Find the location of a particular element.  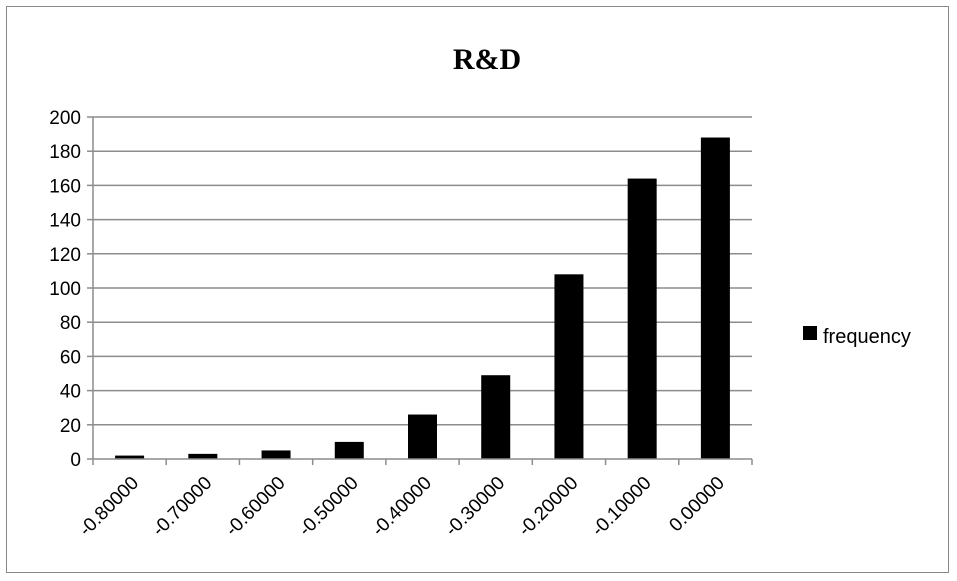

y-tick-label: 180 is located at coordinates (65, 152).